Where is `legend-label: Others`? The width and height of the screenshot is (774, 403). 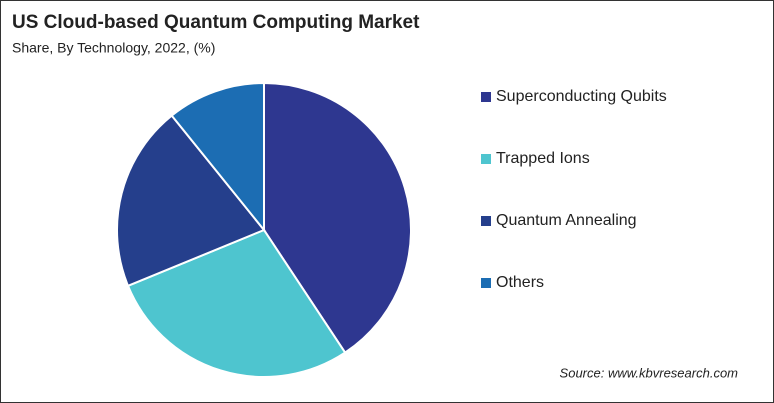
legend-label: Others is located at coordinates (520, 282).